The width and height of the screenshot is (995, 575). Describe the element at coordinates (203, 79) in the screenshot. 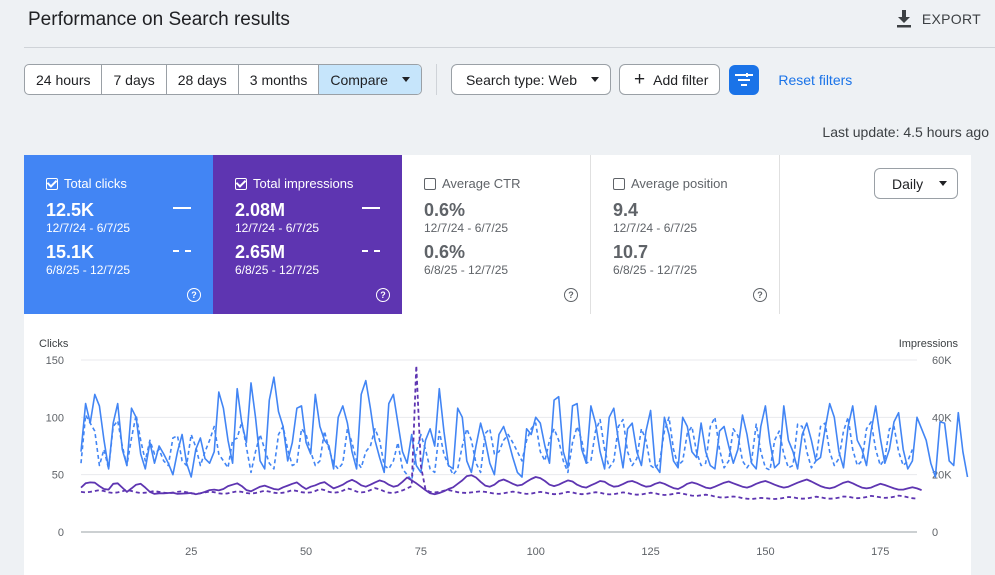

I see `range-28-days: 28 days` at that location.